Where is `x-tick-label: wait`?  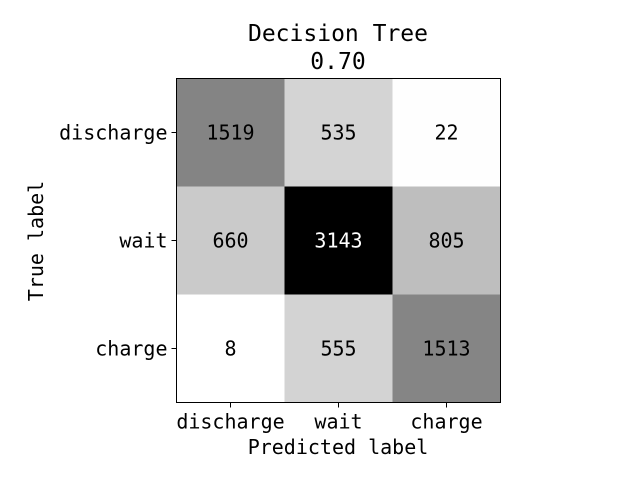 x-tick-label: wait is located at coordinates (338, 422).